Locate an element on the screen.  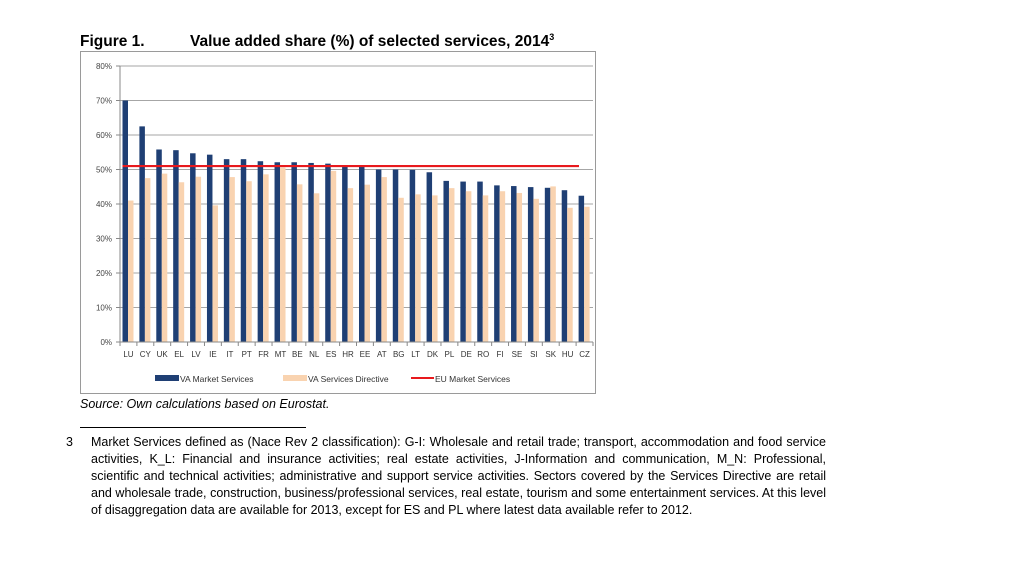
bar-directive-hr is located at coordinates (350, 265).